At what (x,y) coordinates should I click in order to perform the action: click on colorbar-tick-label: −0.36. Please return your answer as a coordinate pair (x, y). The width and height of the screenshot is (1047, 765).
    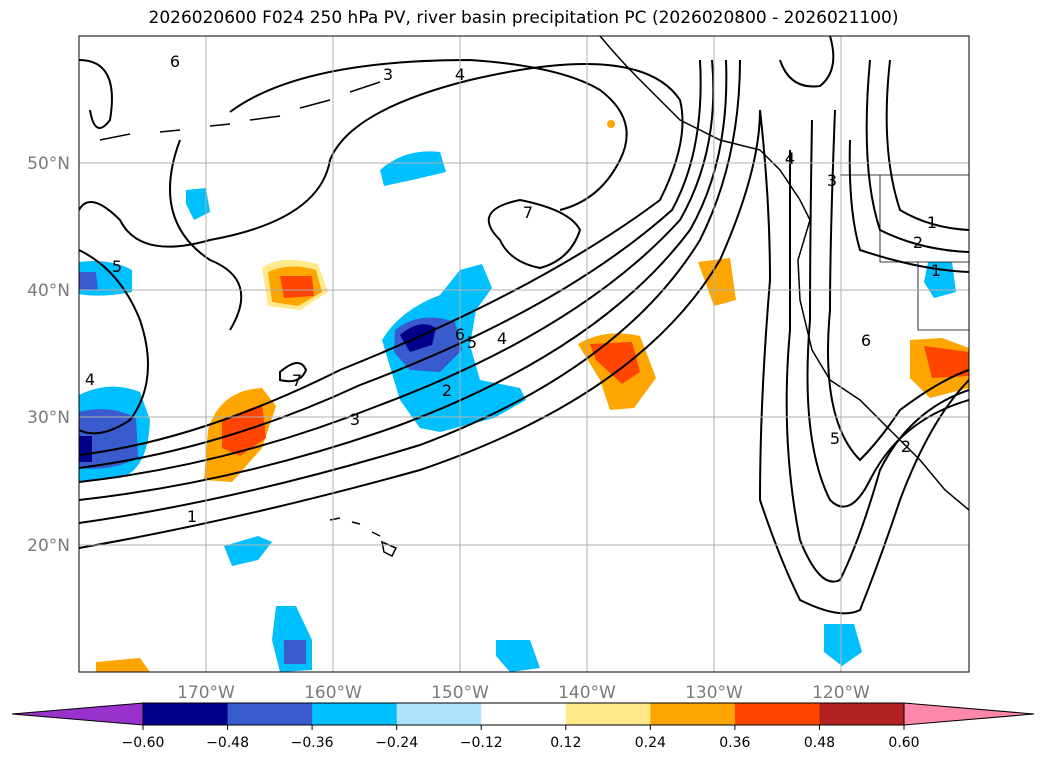
    Looking at the image, I should click on (312, 743).